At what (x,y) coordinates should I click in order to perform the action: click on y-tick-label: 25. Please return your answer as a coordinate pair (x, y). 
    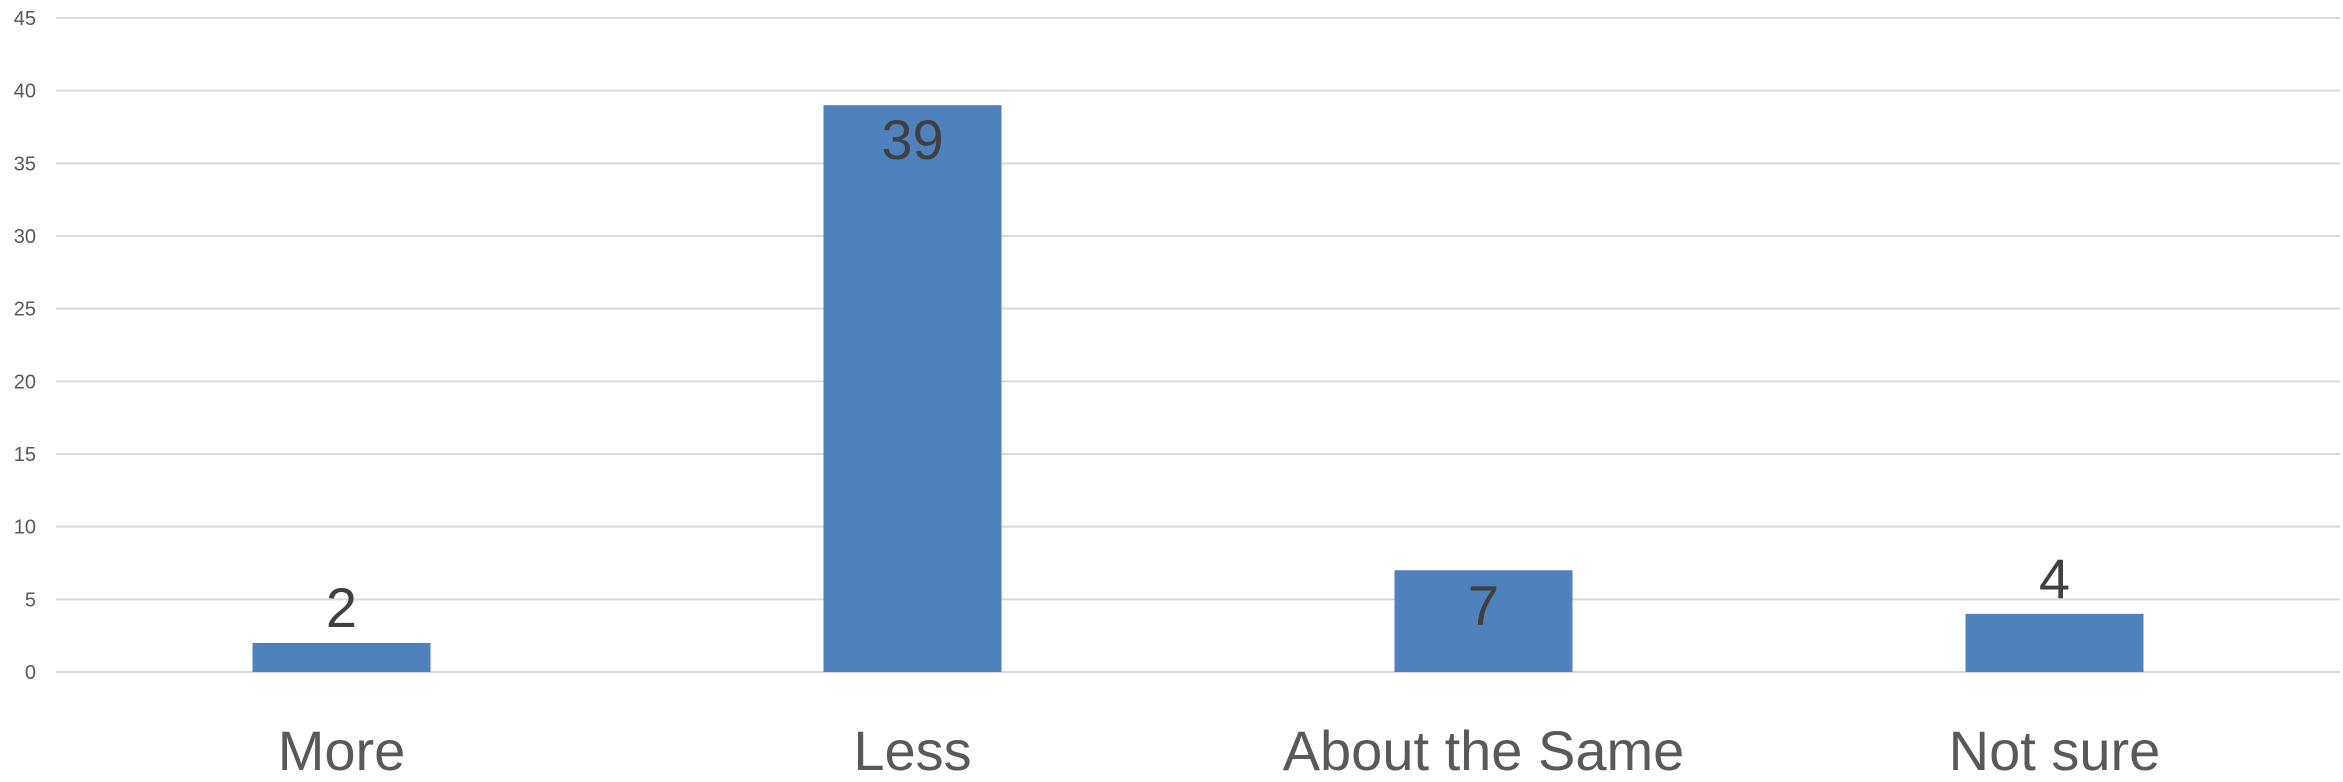
    Looking at the image, I should click on (25, 310).